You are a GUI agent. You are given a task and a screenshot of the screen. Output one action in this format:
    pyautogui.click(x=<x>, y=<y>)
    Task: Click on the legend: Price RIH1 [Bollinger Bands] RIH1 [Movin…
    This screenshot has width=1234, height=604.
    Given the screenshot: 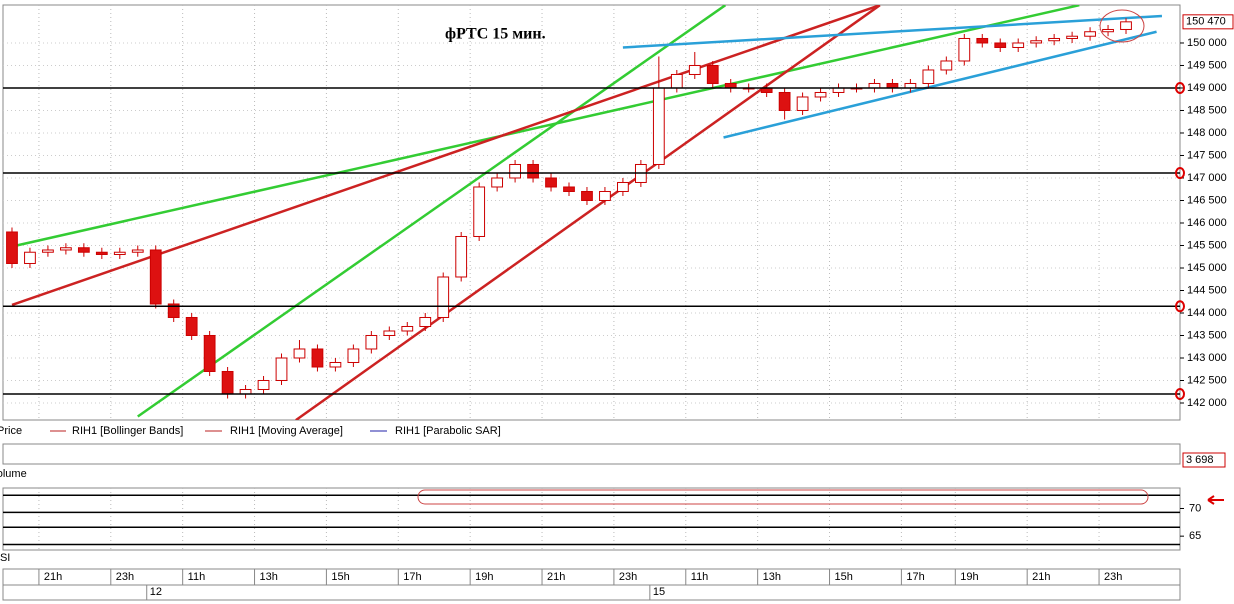 What is the action you would take?
    pyautogui.click(x=250, y=431)
    